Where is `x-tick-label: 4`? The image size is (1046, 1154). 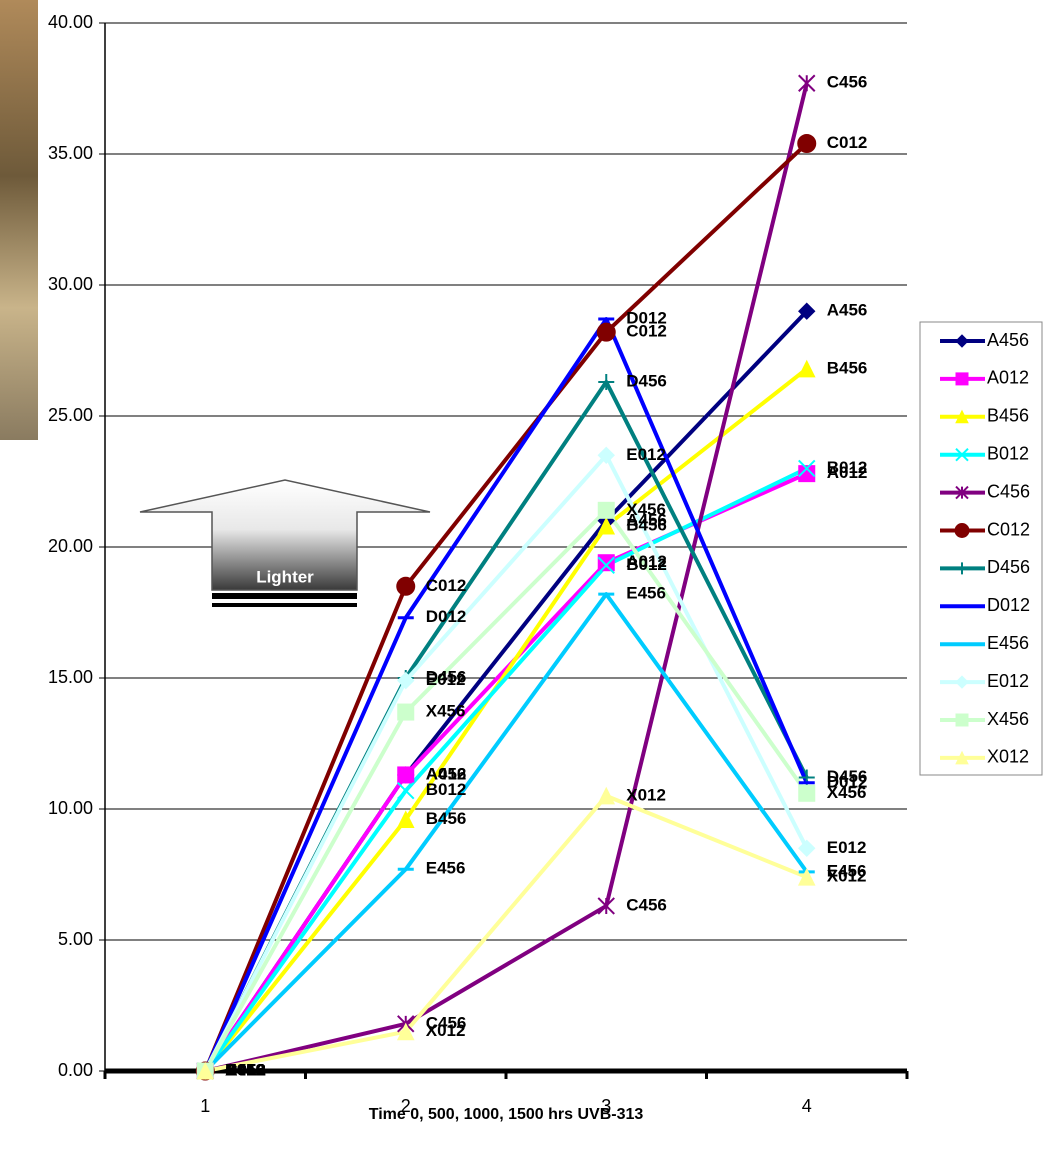 x-tick-label: 4 is located at coordinates (807, 1106).